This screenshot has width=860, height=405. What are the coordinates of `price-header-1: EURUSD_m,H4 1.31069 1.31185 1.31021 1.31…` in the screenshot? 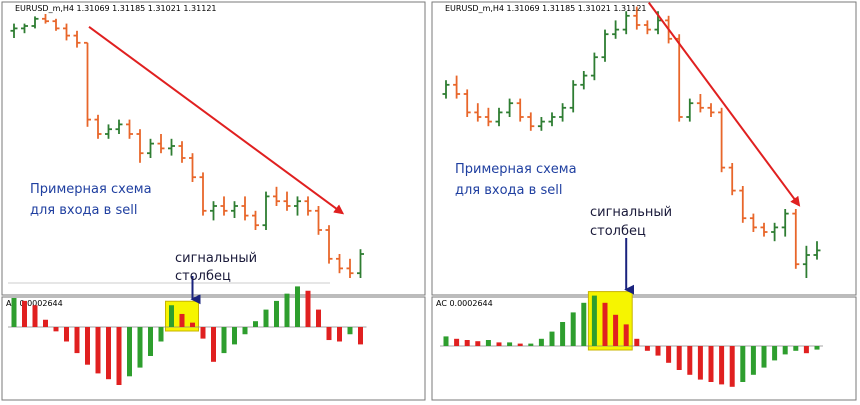 It's located at (116, 8).